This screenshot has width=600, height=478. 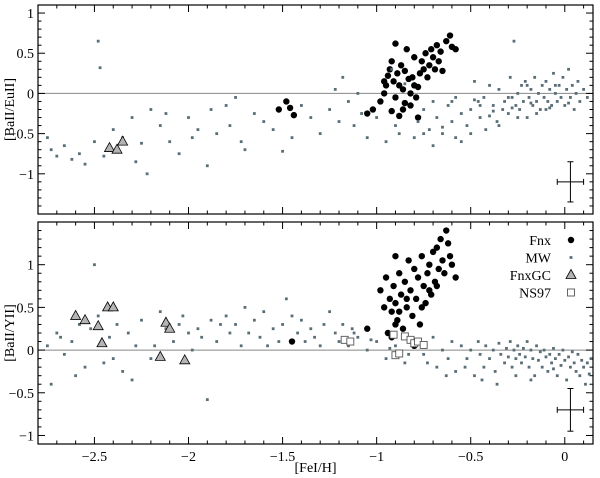 I want to click on x-tick-label: −0.5, so click(x=470, y=457).